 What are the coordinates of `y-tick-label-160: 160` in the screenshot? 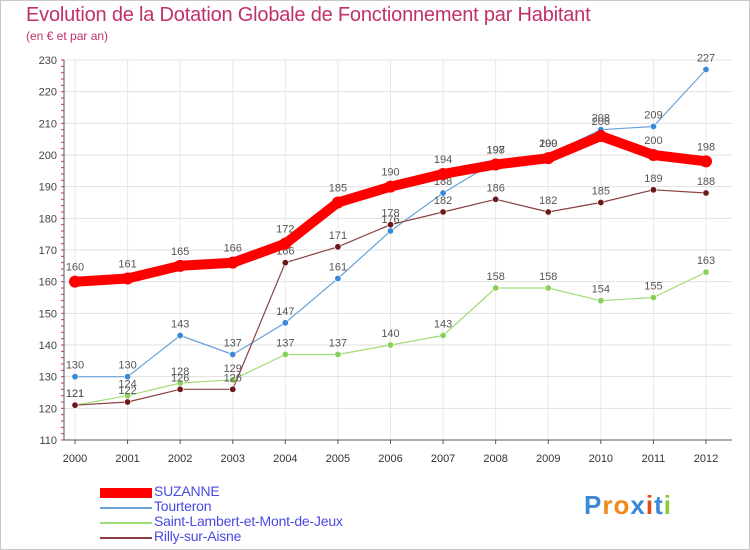 It's located at (48, 283).